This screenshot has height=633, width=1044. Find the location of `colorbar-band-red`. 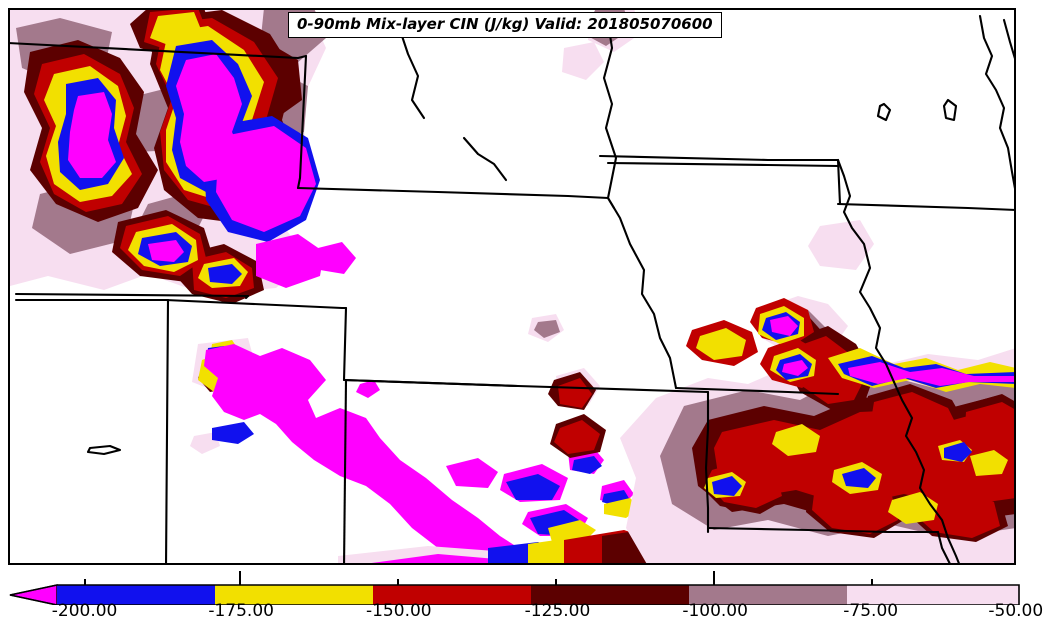

colorbar-band-red is located at coordinates (452, 595).